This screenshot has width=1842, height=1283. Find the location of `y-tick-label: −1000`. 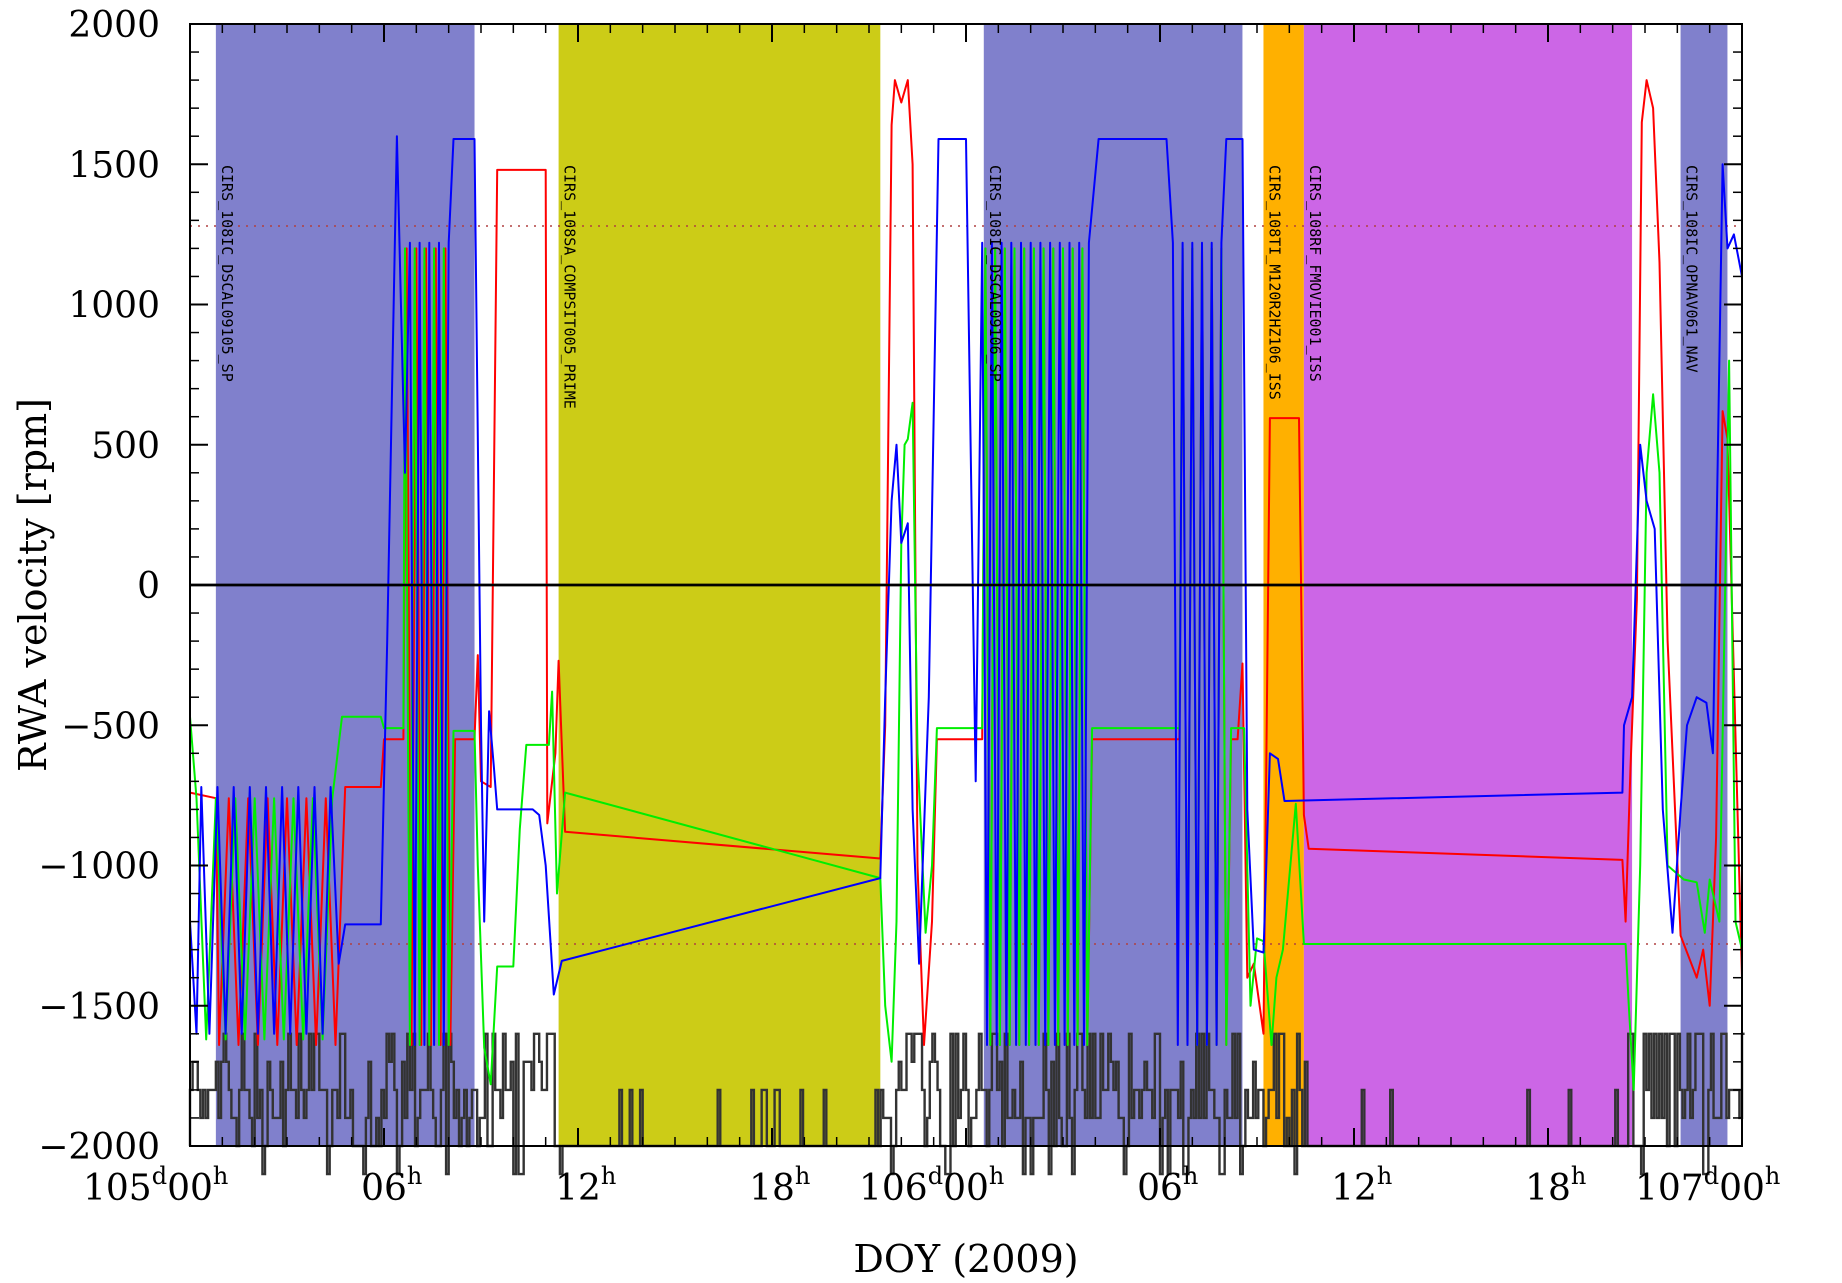

y-tick-label: −1000 is located at coordinates (99, 867).